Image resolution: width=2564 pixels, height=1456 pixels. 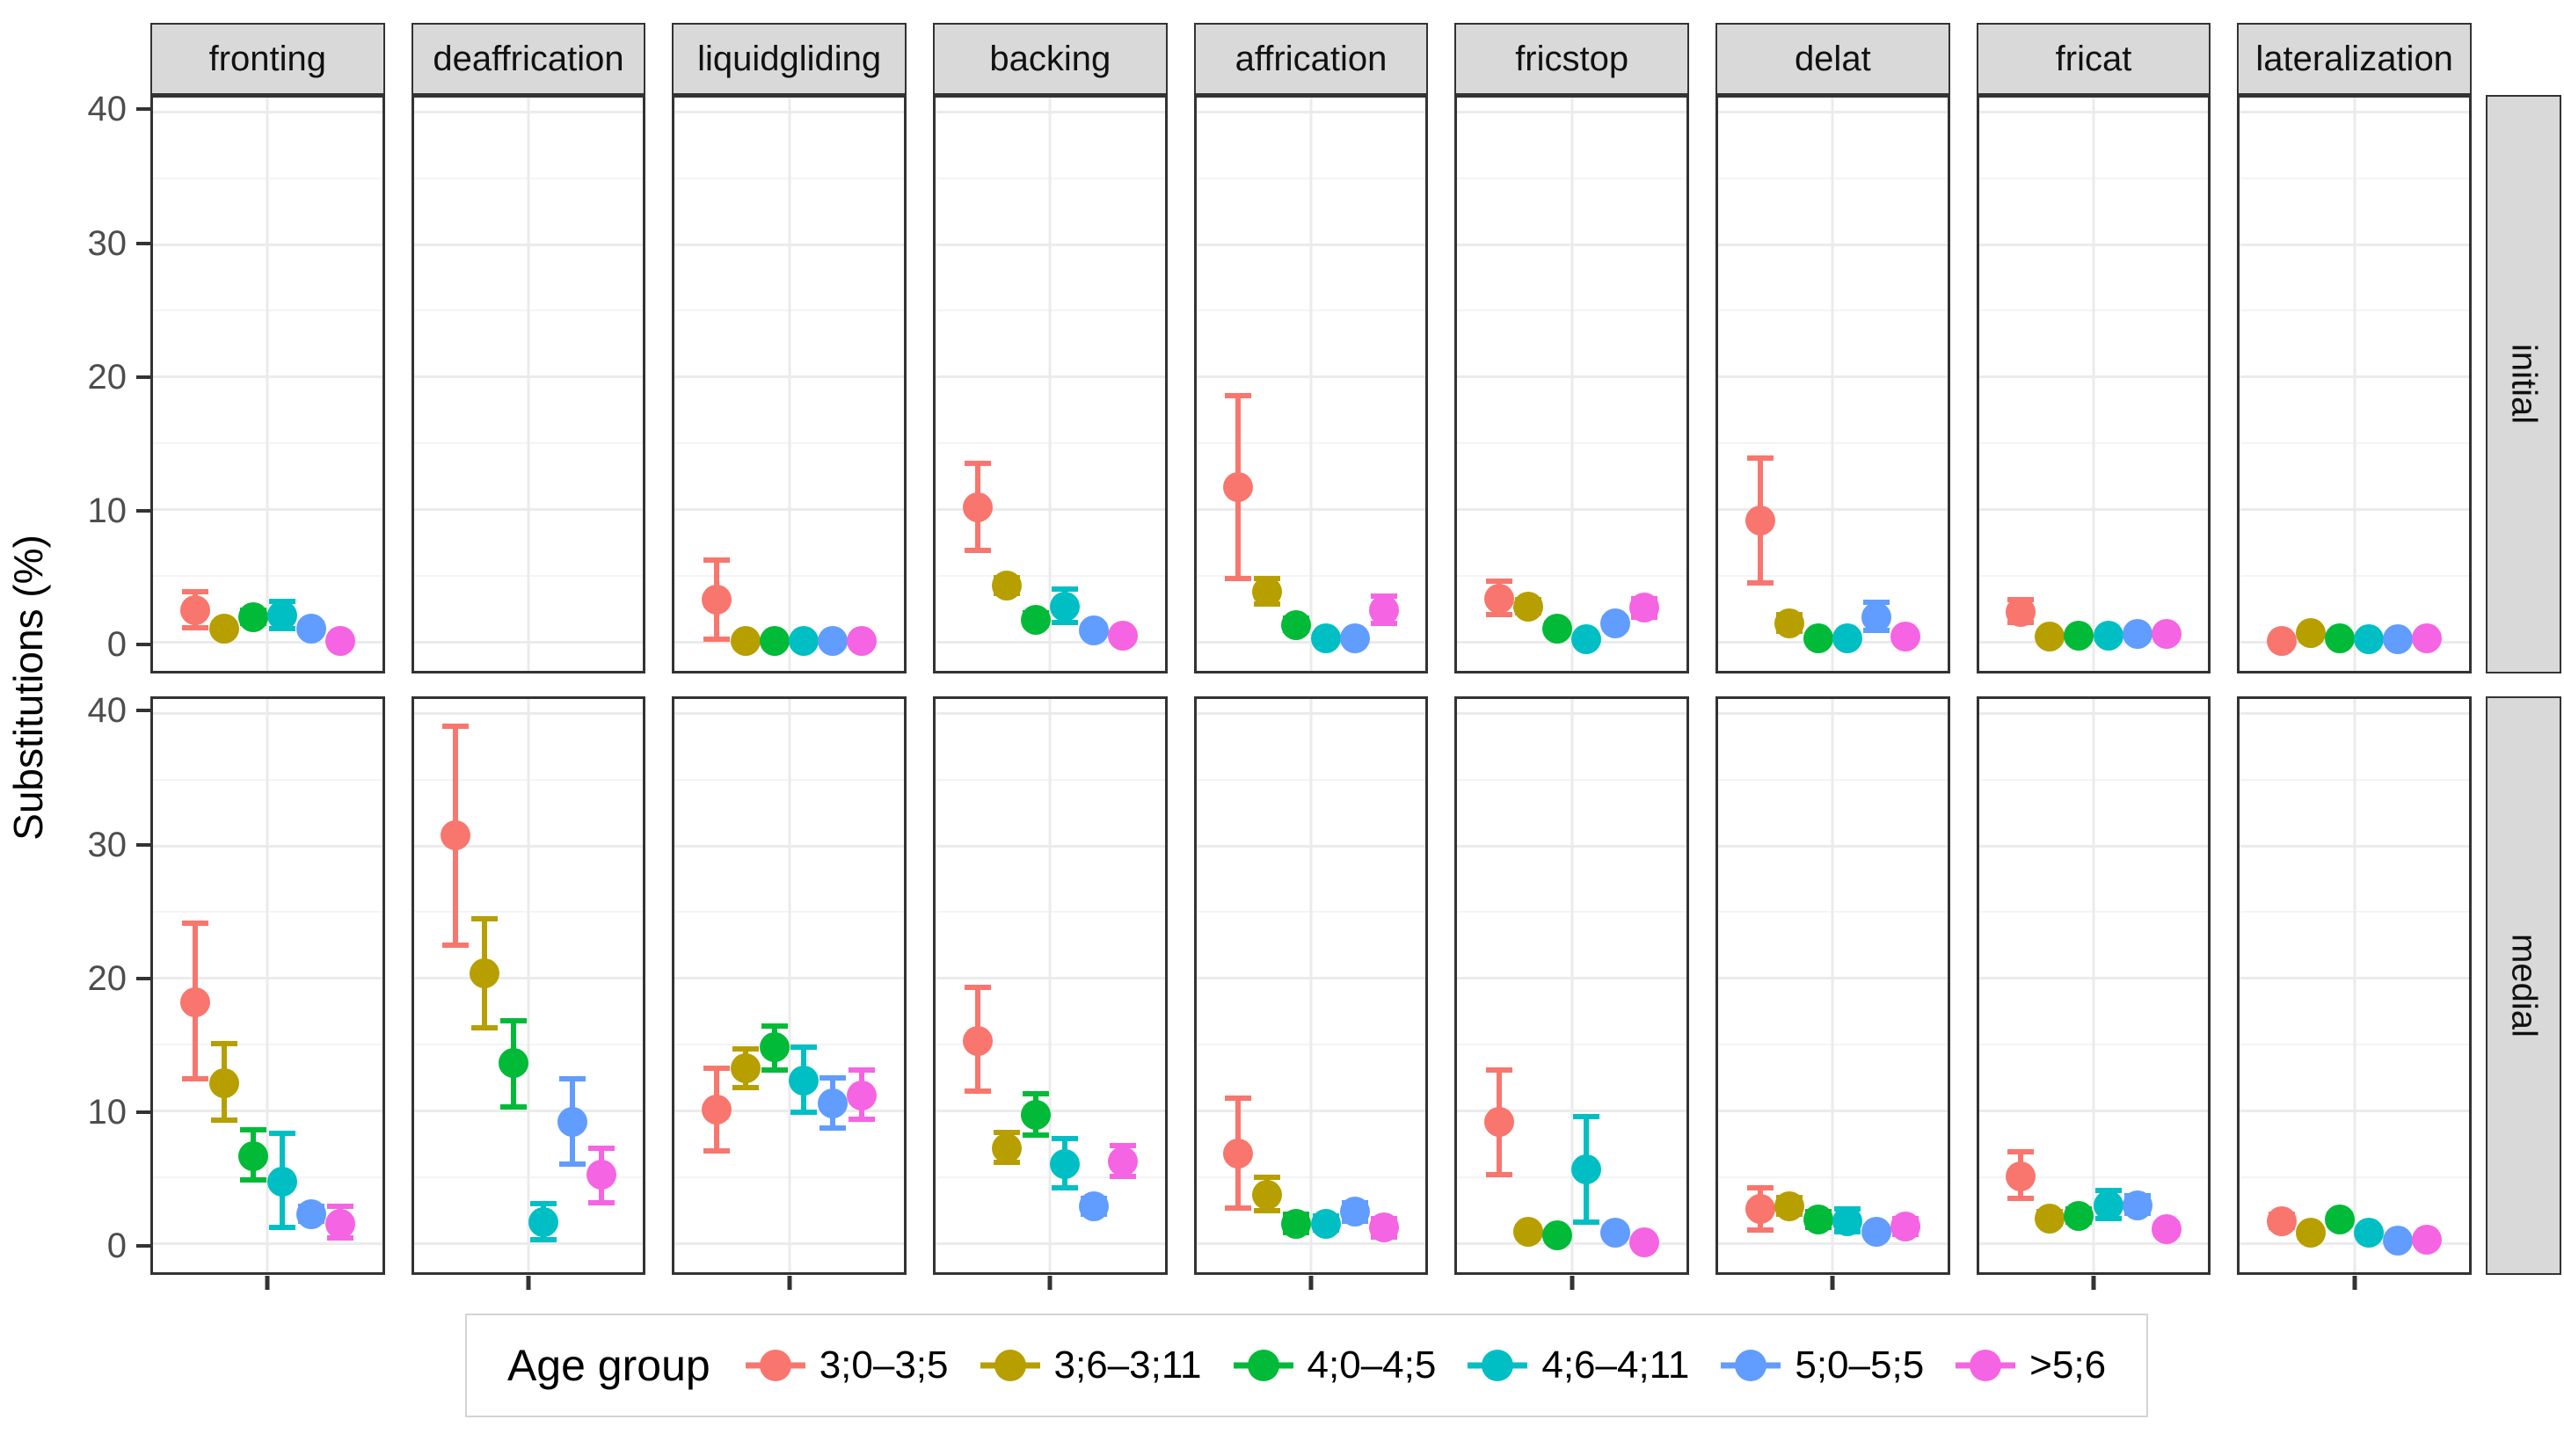 I want to click on legend-item: >5;6, so click(x=2031, y=1365).